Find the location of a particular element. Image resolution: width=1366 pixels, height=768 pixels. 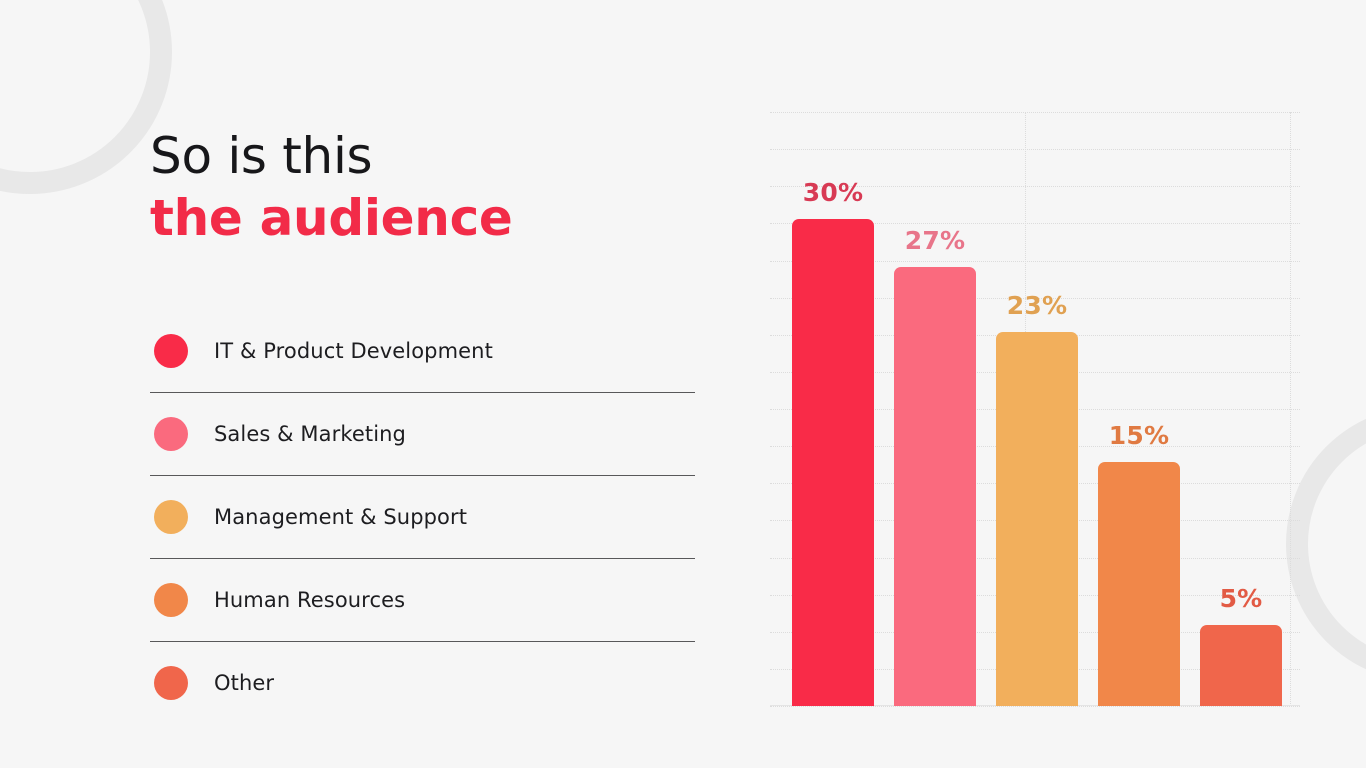

page-title-line-1: So is this is located at coordinates (261, 156).